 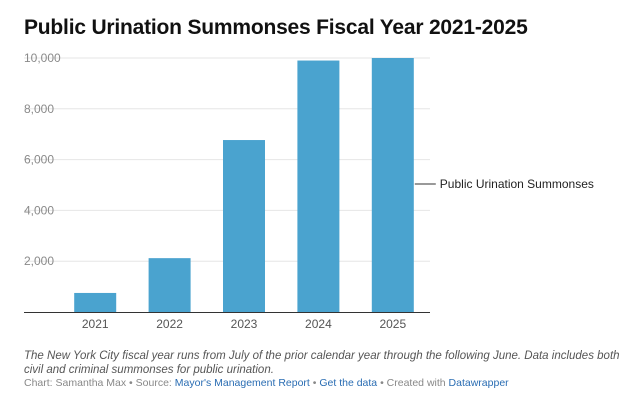 I want to click on series-annotation: Public Urination Summonses, so click(x=504, y=184).